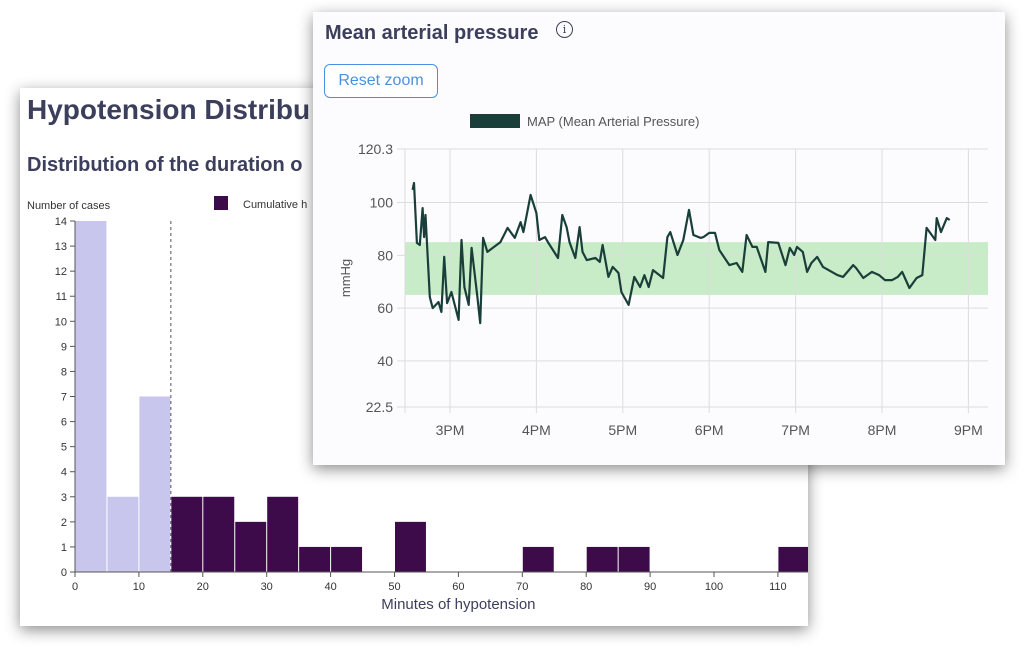 This screenshot has height=651, width=1024. I want to click on legend-label: MAP (Mean Arterial Pressure), so click(613, 121).